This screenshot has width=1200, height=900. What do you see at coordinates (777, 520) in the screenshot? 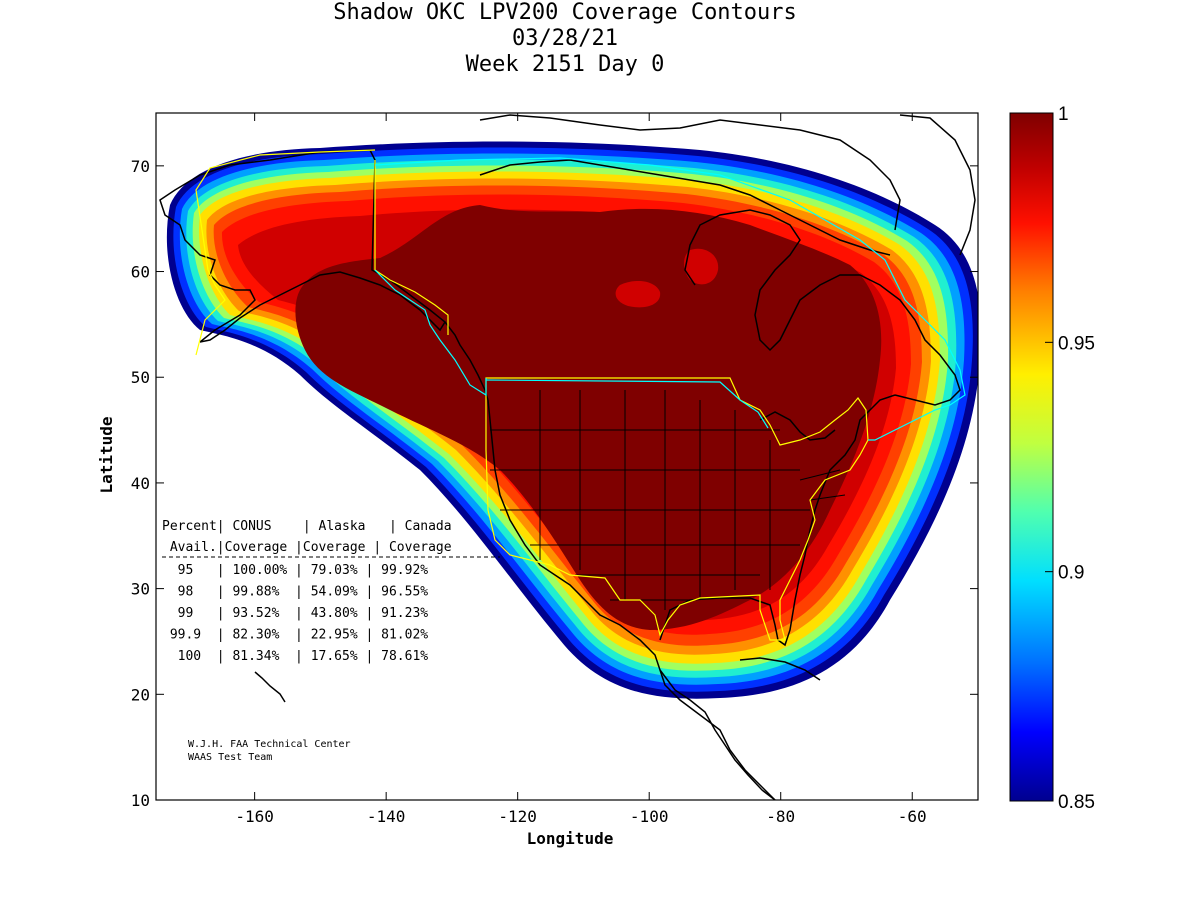
I see `coastline-gulf` at bounding box center [777, 520].